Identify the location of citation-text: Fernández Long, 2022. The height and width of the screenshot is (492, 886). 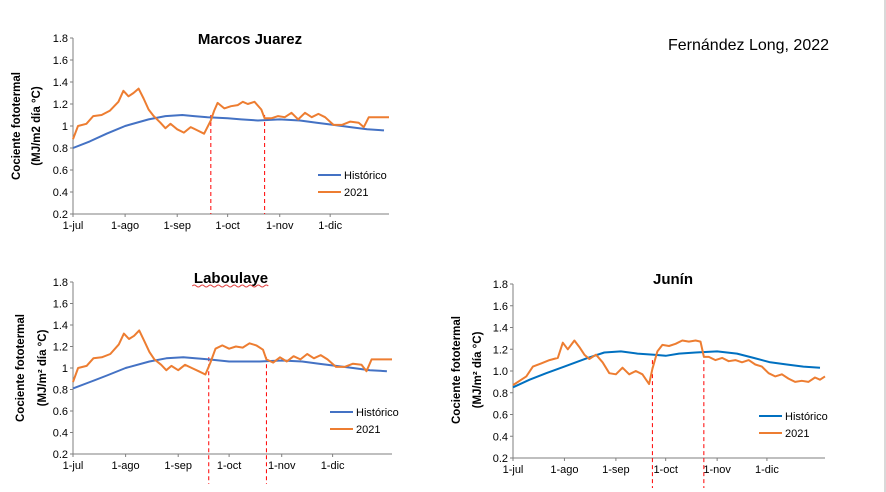
(749, 45).